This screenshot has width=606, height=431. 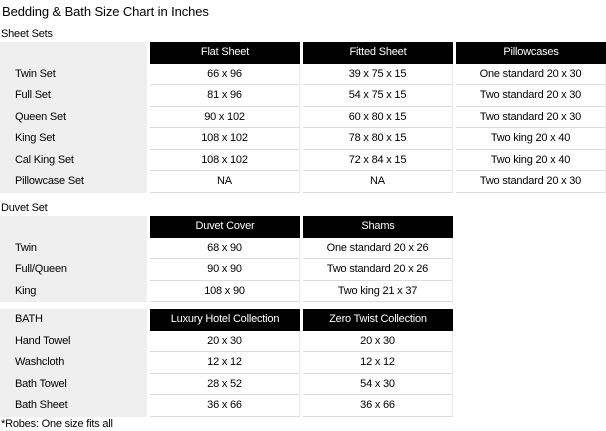 I want to click on row-label: Cal King Set, so click(x=73, y=160).